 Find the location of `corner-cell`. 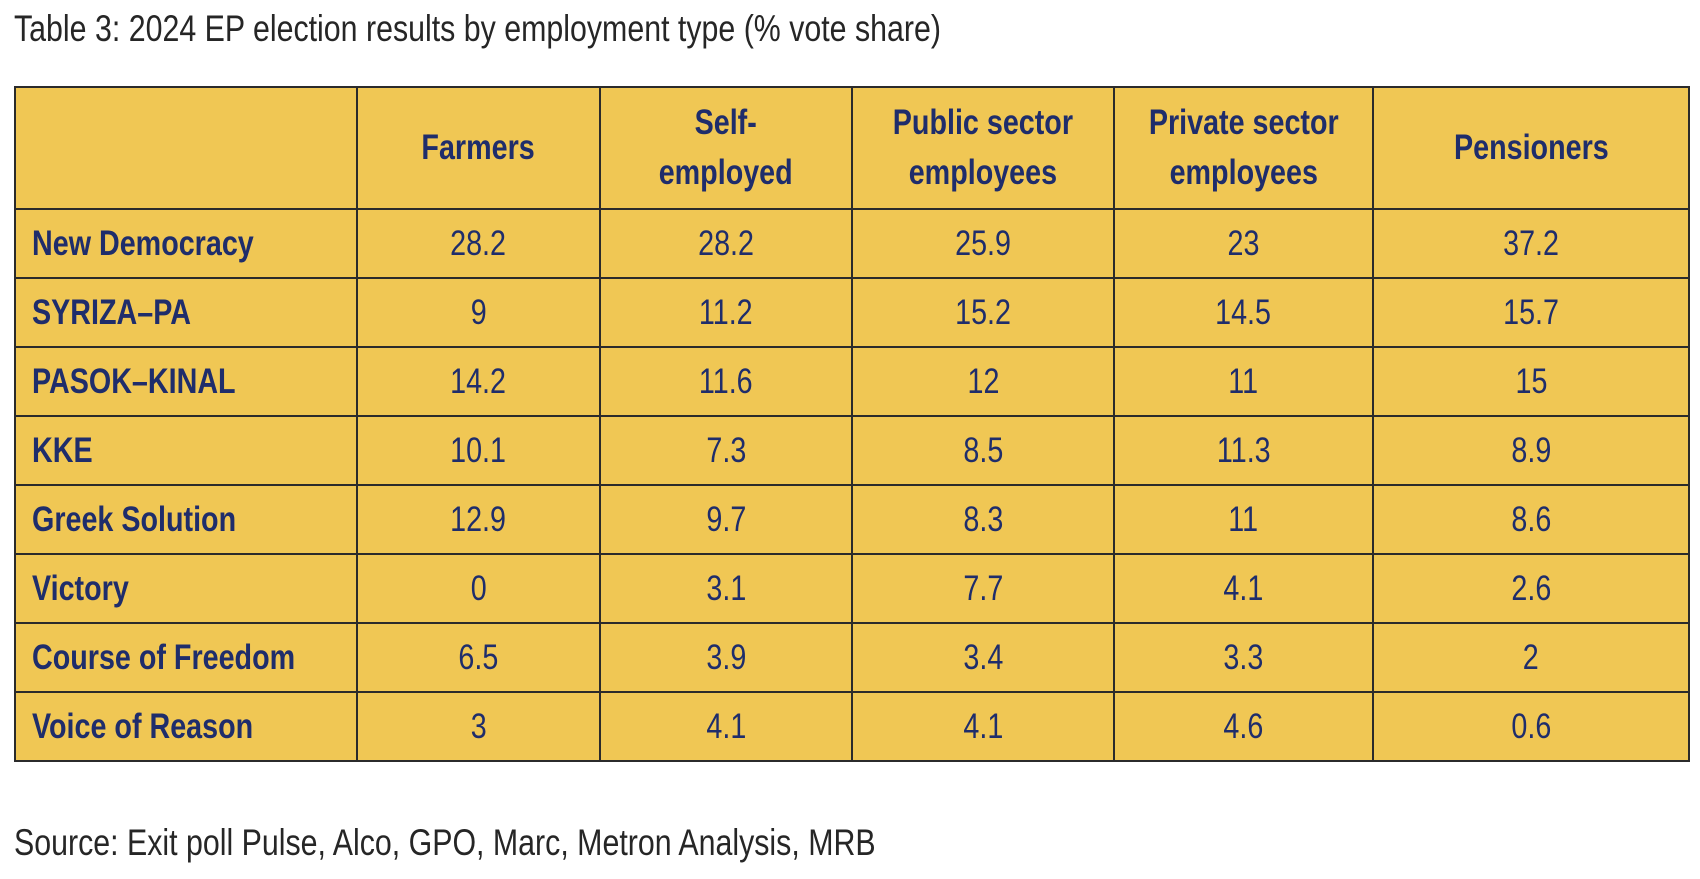

corner-cell is located at coordinates (186, 148).